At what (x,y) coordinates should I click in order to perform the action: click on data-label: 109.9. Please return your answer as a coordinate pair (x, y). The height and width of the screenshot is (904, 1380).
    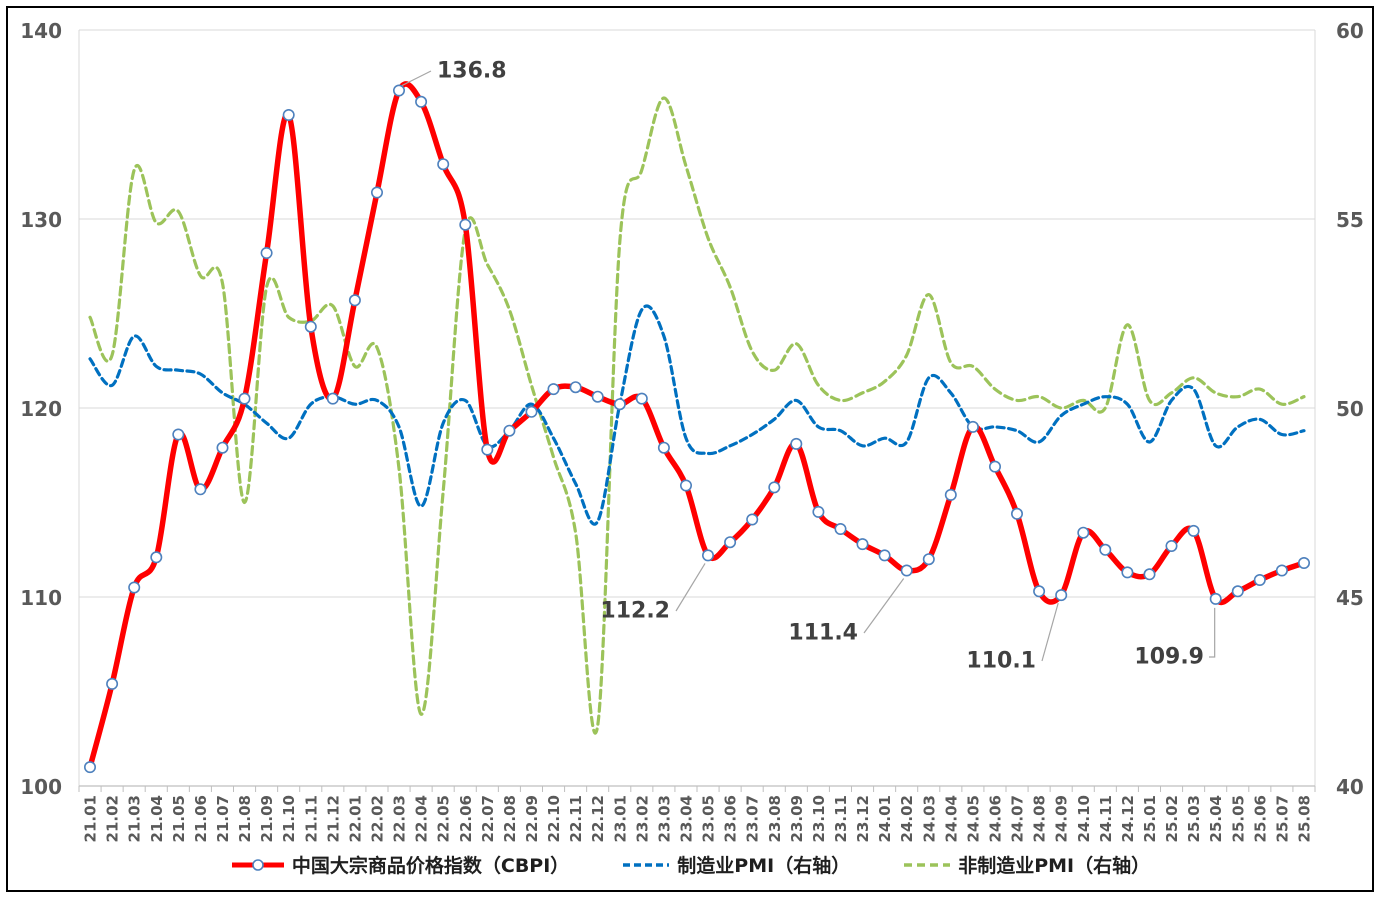
    Looking at the image, I should click on (1169, 657).